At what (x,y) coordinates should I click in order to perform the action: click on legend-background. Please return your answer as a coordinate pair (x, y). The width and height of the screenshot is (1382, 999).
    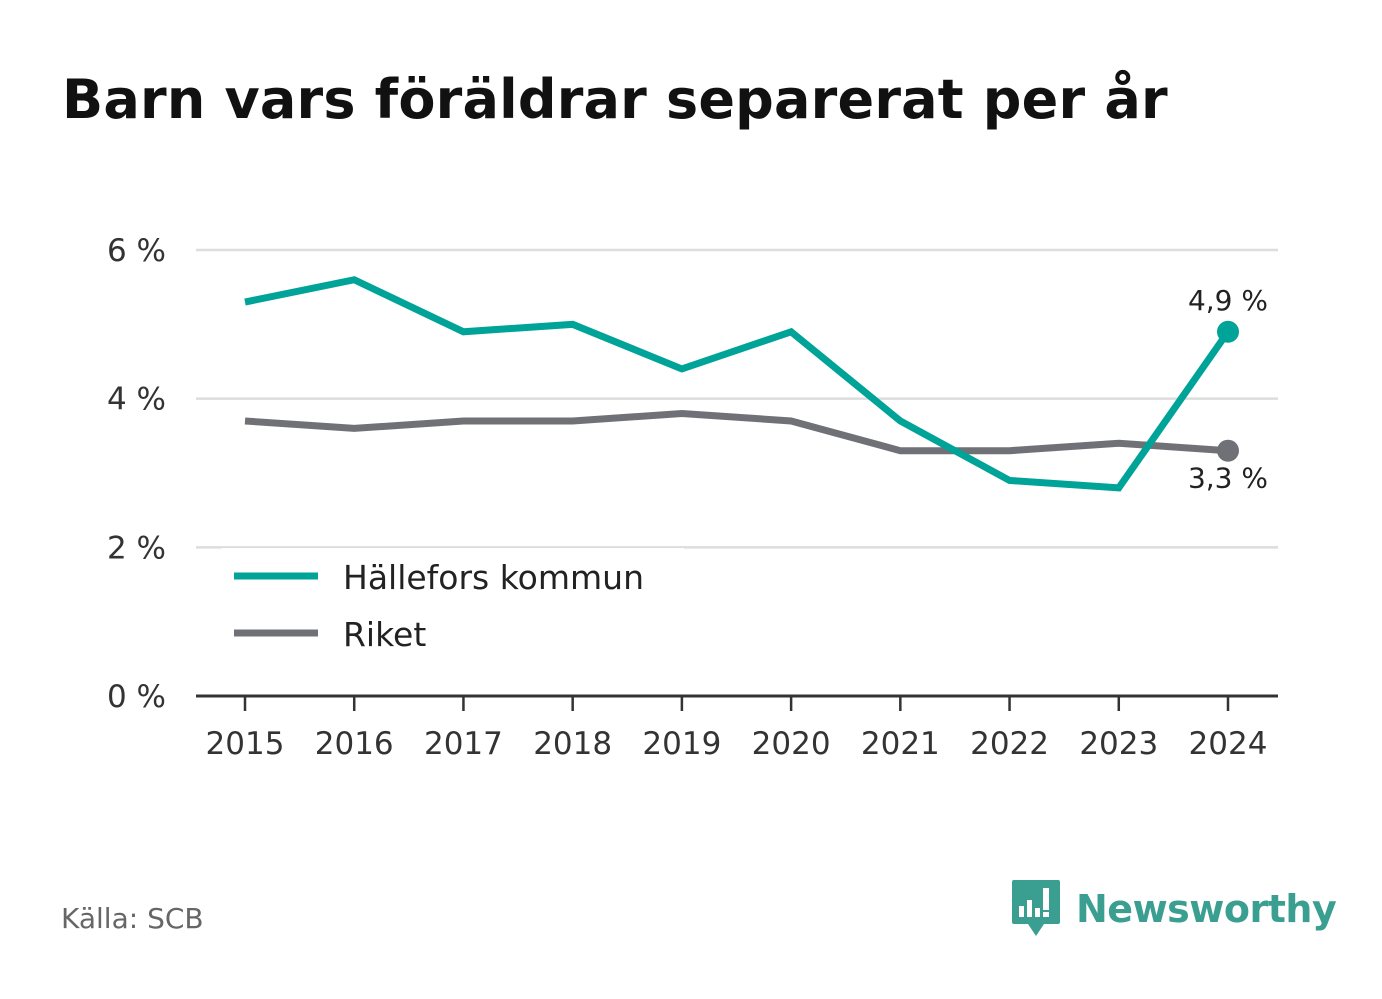
    Looking at the image, I should click on (453, 608).